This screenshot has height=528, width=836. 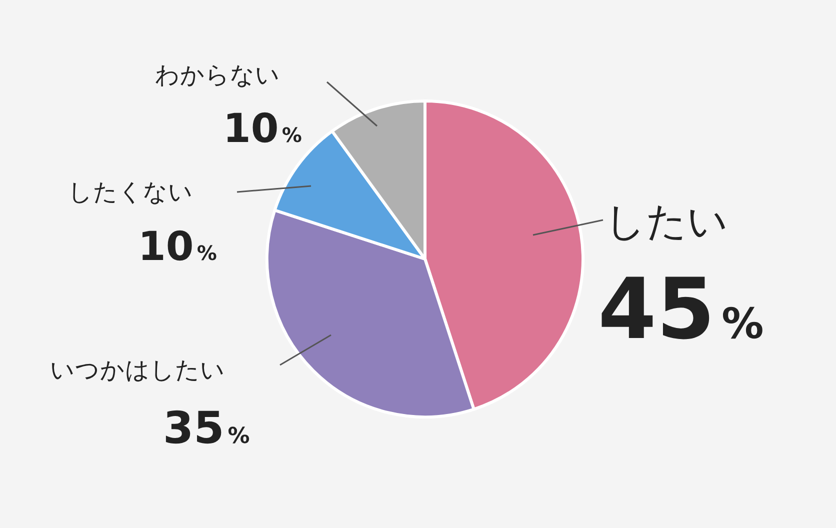 What do you see at coordinates (137, 370) in the screenshot?
I see `slice-label: いつかはしたい` at bounding box center [137, 370].